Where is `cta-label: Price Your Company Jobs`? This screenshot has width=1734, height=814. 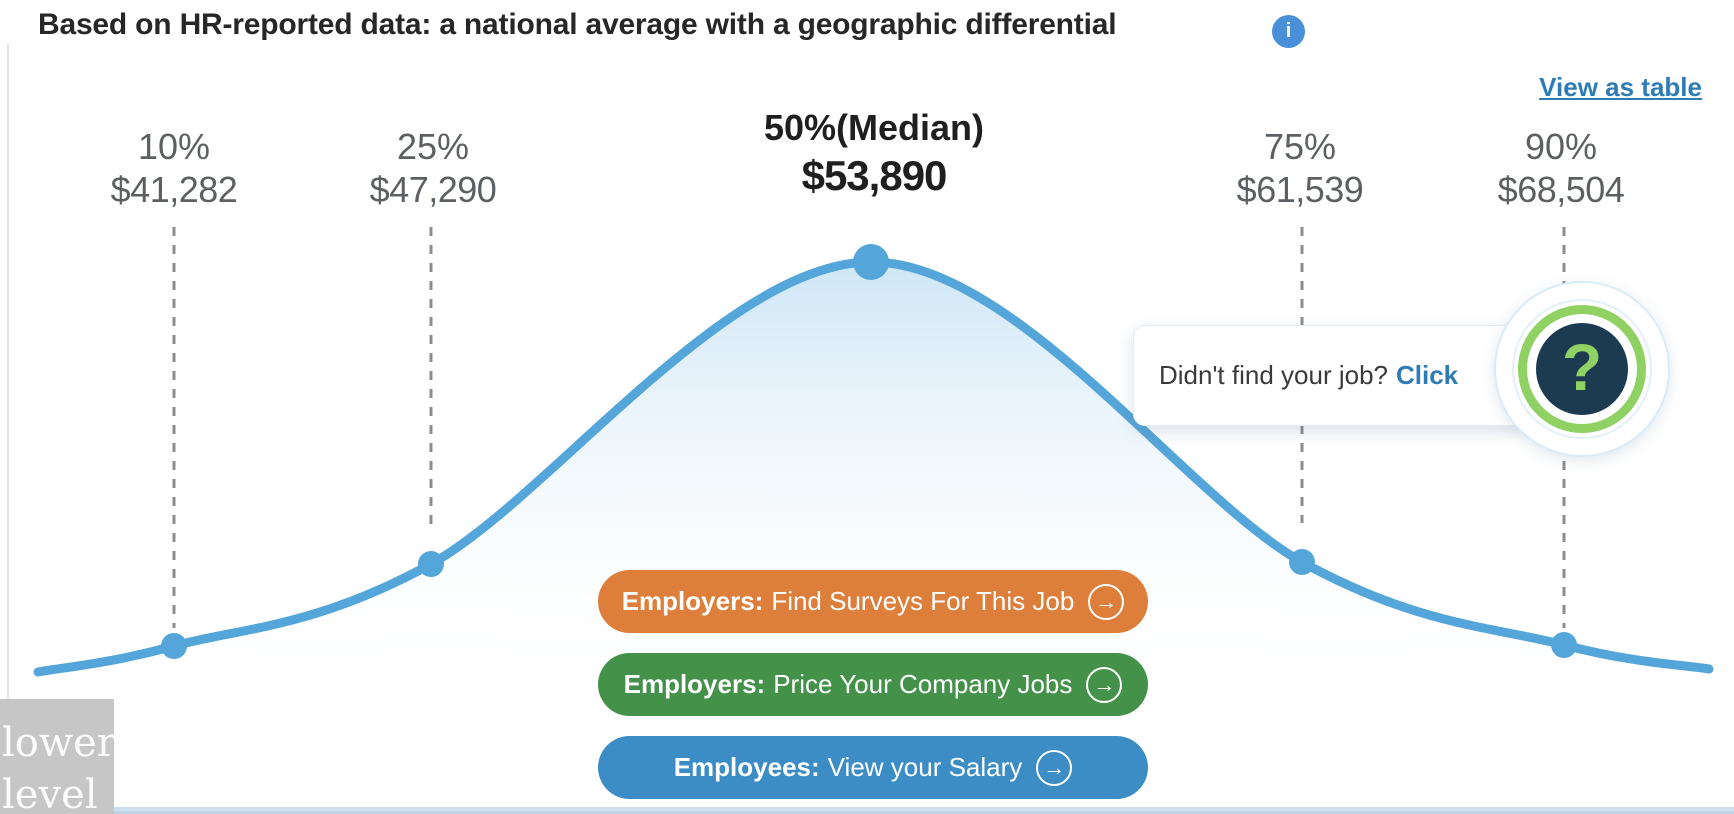
cta-label: Price Your Company Jobs is located at coordinates (923, 684).